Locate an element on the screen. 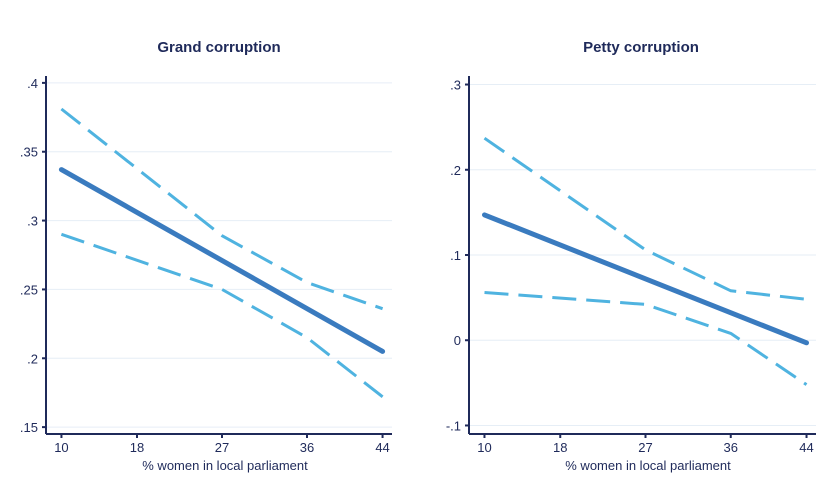  upper-bound-line is located at coordinates (645, 218).